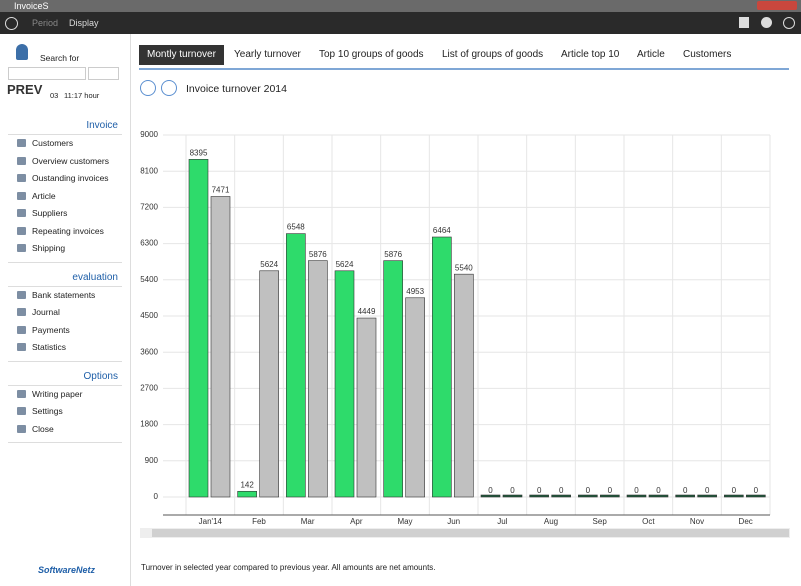 The image size is (801, 586). I want to click on scrollbar-thumb, so click(470, 533).